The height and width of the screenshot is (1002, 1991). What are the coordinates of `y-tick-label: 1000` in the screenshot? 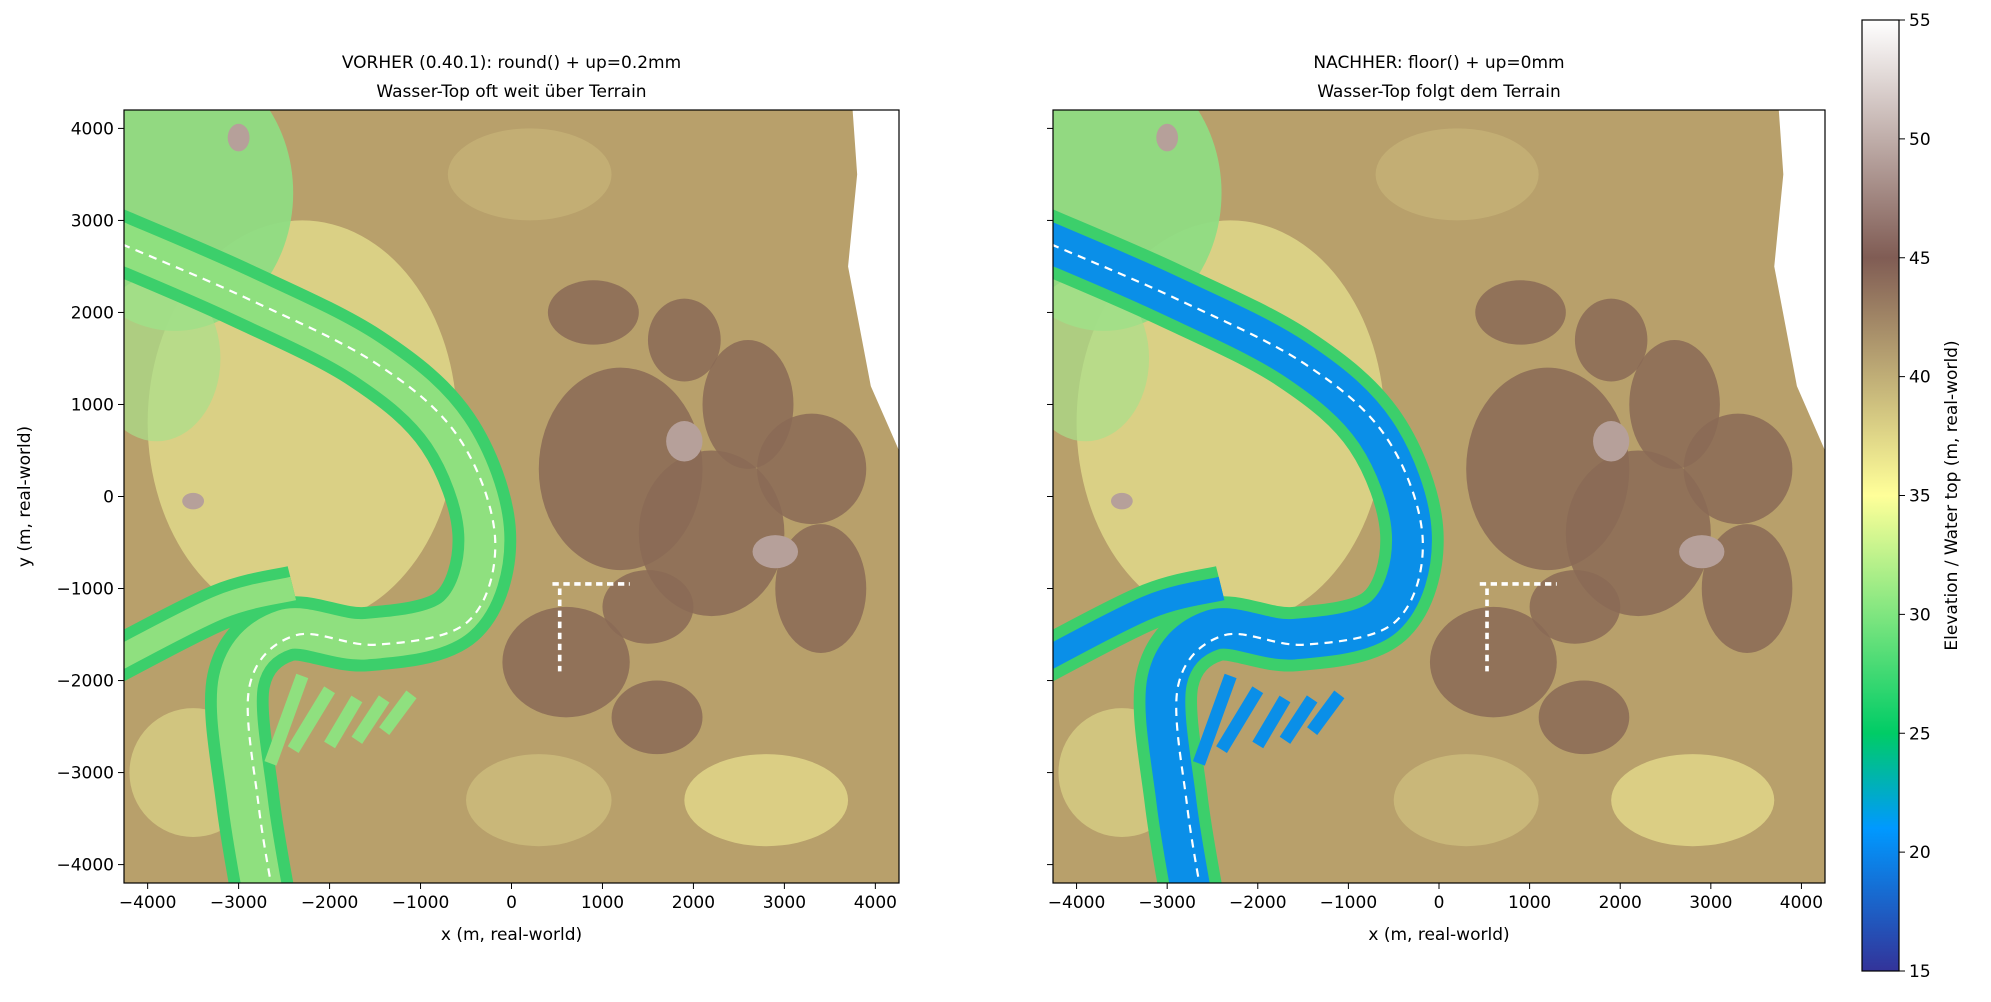 It's located at (92, 405).